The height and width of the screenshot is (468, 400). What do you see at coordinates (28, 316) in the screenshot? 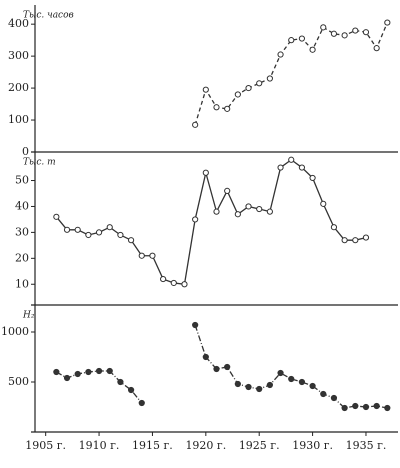
I see `y-axis-label: Н₂` at bounding box center [28, 316].